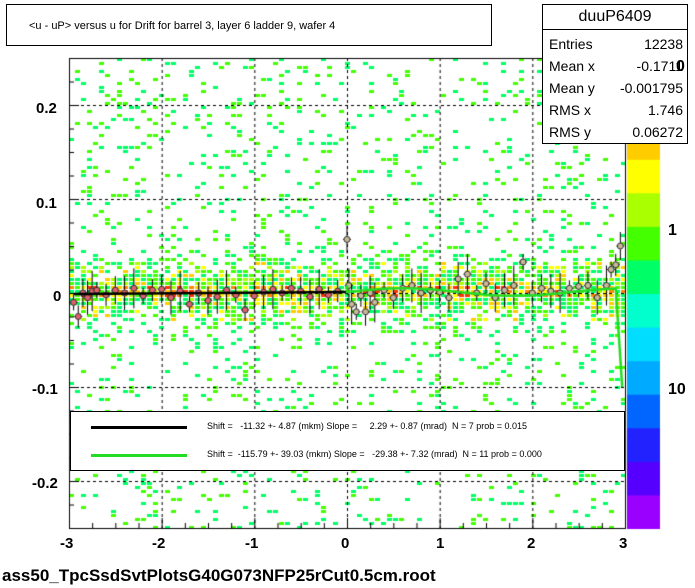 The image size is (695, 588). Describe the element at coordinates (672, 230) in the screenshot. I see `colorbar-label: 1` at that location.